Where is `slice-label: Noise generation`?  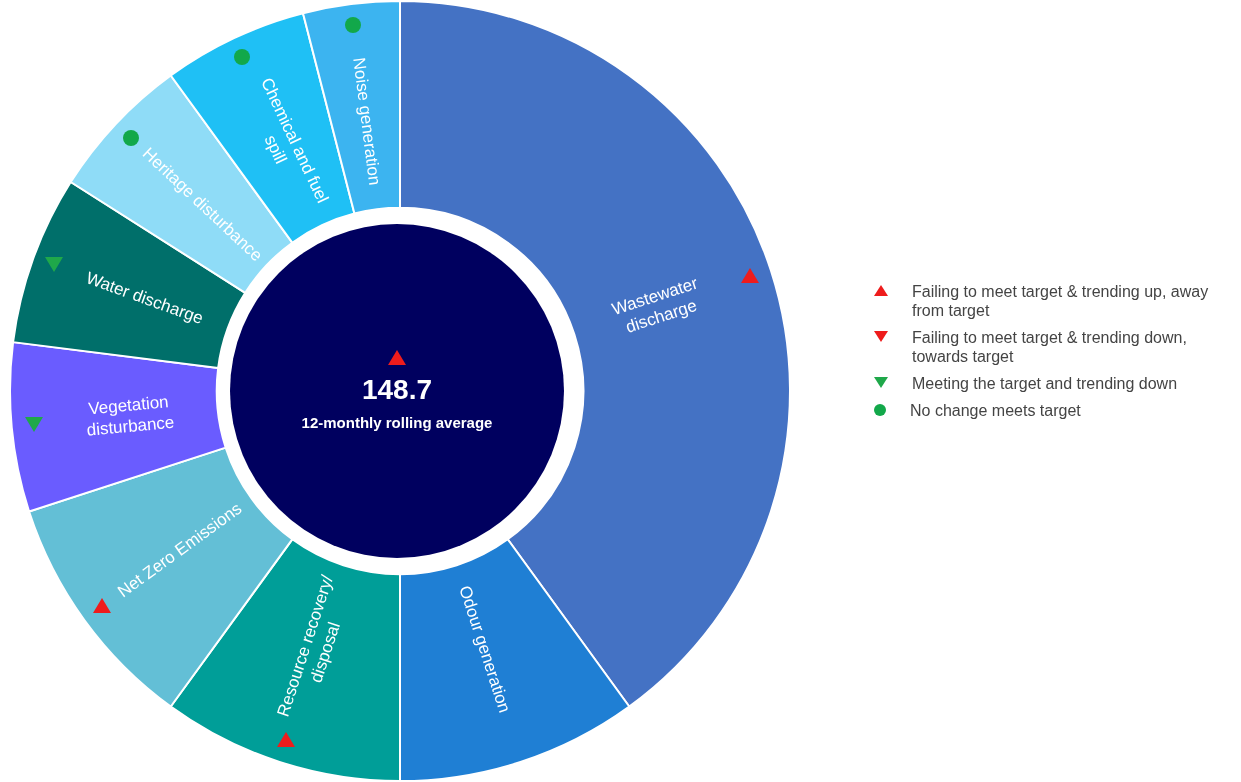 slice-label: Noise generation is located at coordinates (367, 121).